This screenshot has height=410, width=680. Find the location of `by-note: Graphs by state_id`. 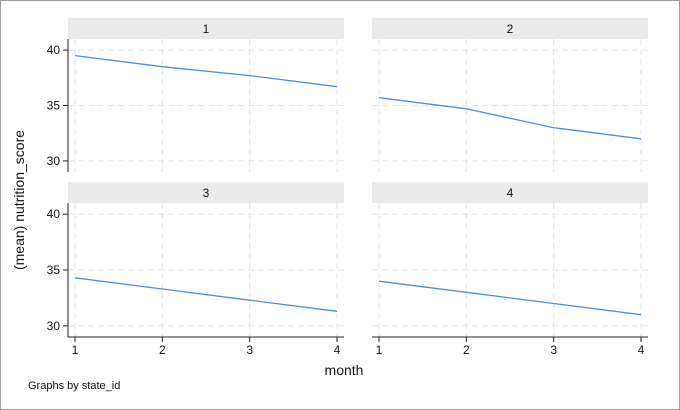

by-note: Graphs by state_id is located at coordinates (74, 386).